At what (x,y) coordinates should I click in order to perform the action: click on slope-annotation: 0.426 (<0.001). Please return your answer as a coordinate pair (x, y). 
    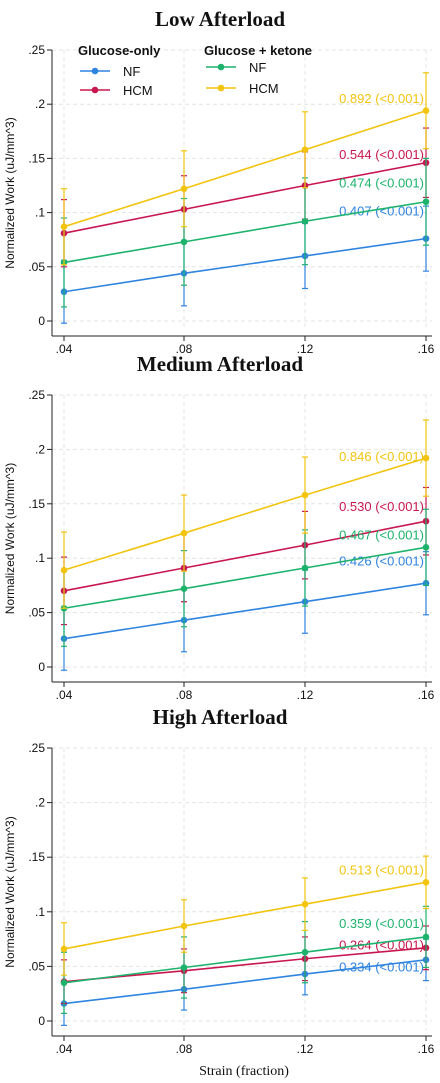
    Looking at the image, I should click on (381, 560).